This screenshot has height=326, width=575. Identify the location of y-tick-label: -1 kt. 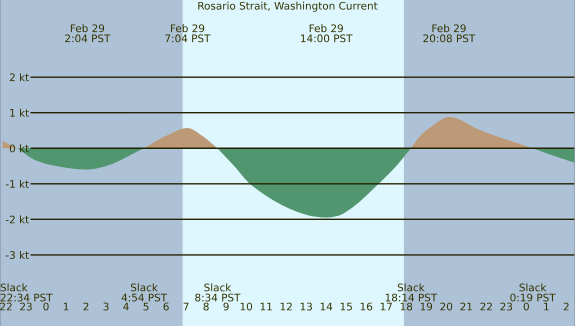
(17, 184).